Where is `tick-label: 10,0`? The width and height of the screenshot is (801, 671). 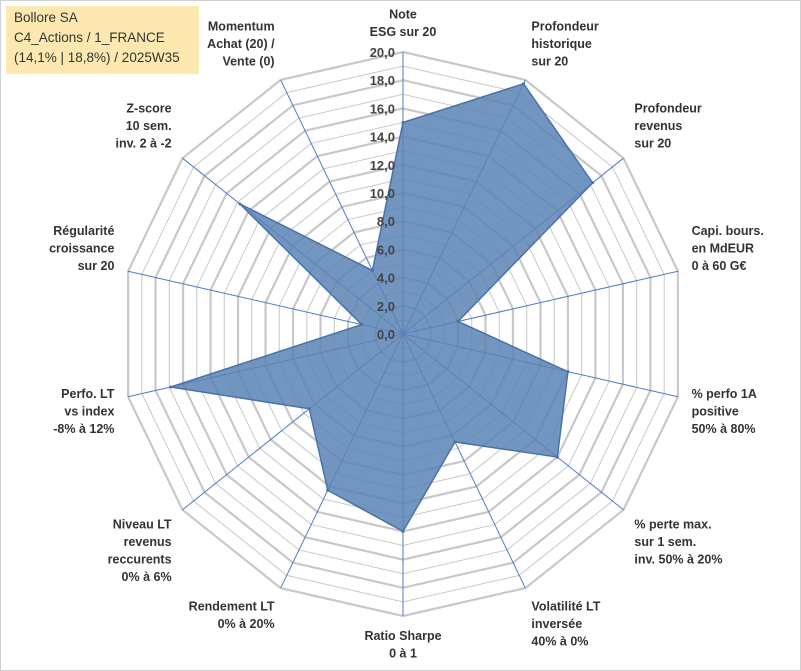 tick-label: 10,0 is located at coordinates (382, 193).